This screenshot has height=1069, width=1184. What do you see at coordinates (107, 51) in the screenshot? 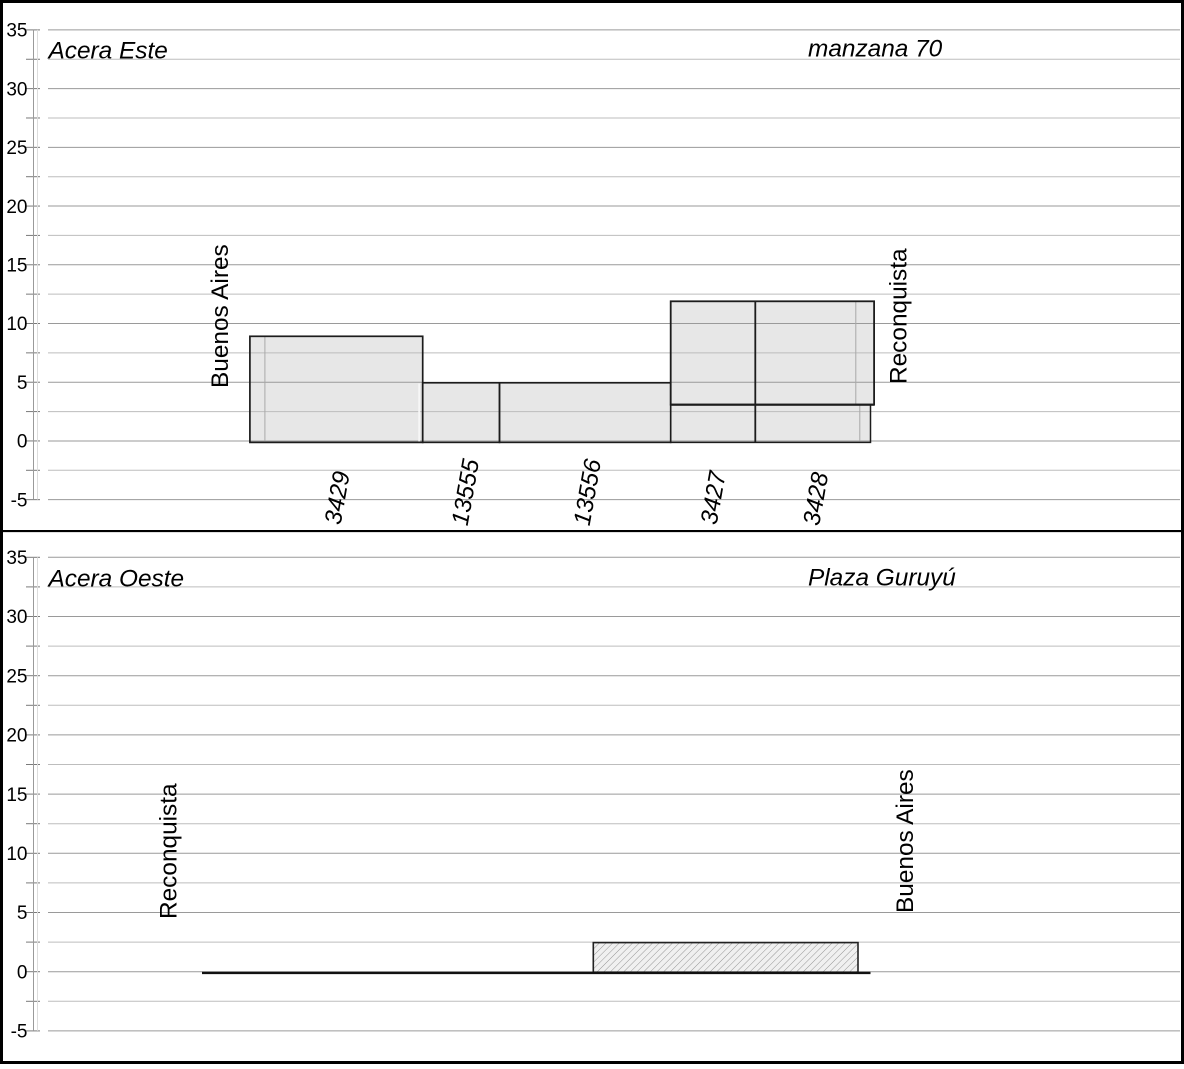
I see `svg-text: Acera Este` at bounding box center [107, 51].